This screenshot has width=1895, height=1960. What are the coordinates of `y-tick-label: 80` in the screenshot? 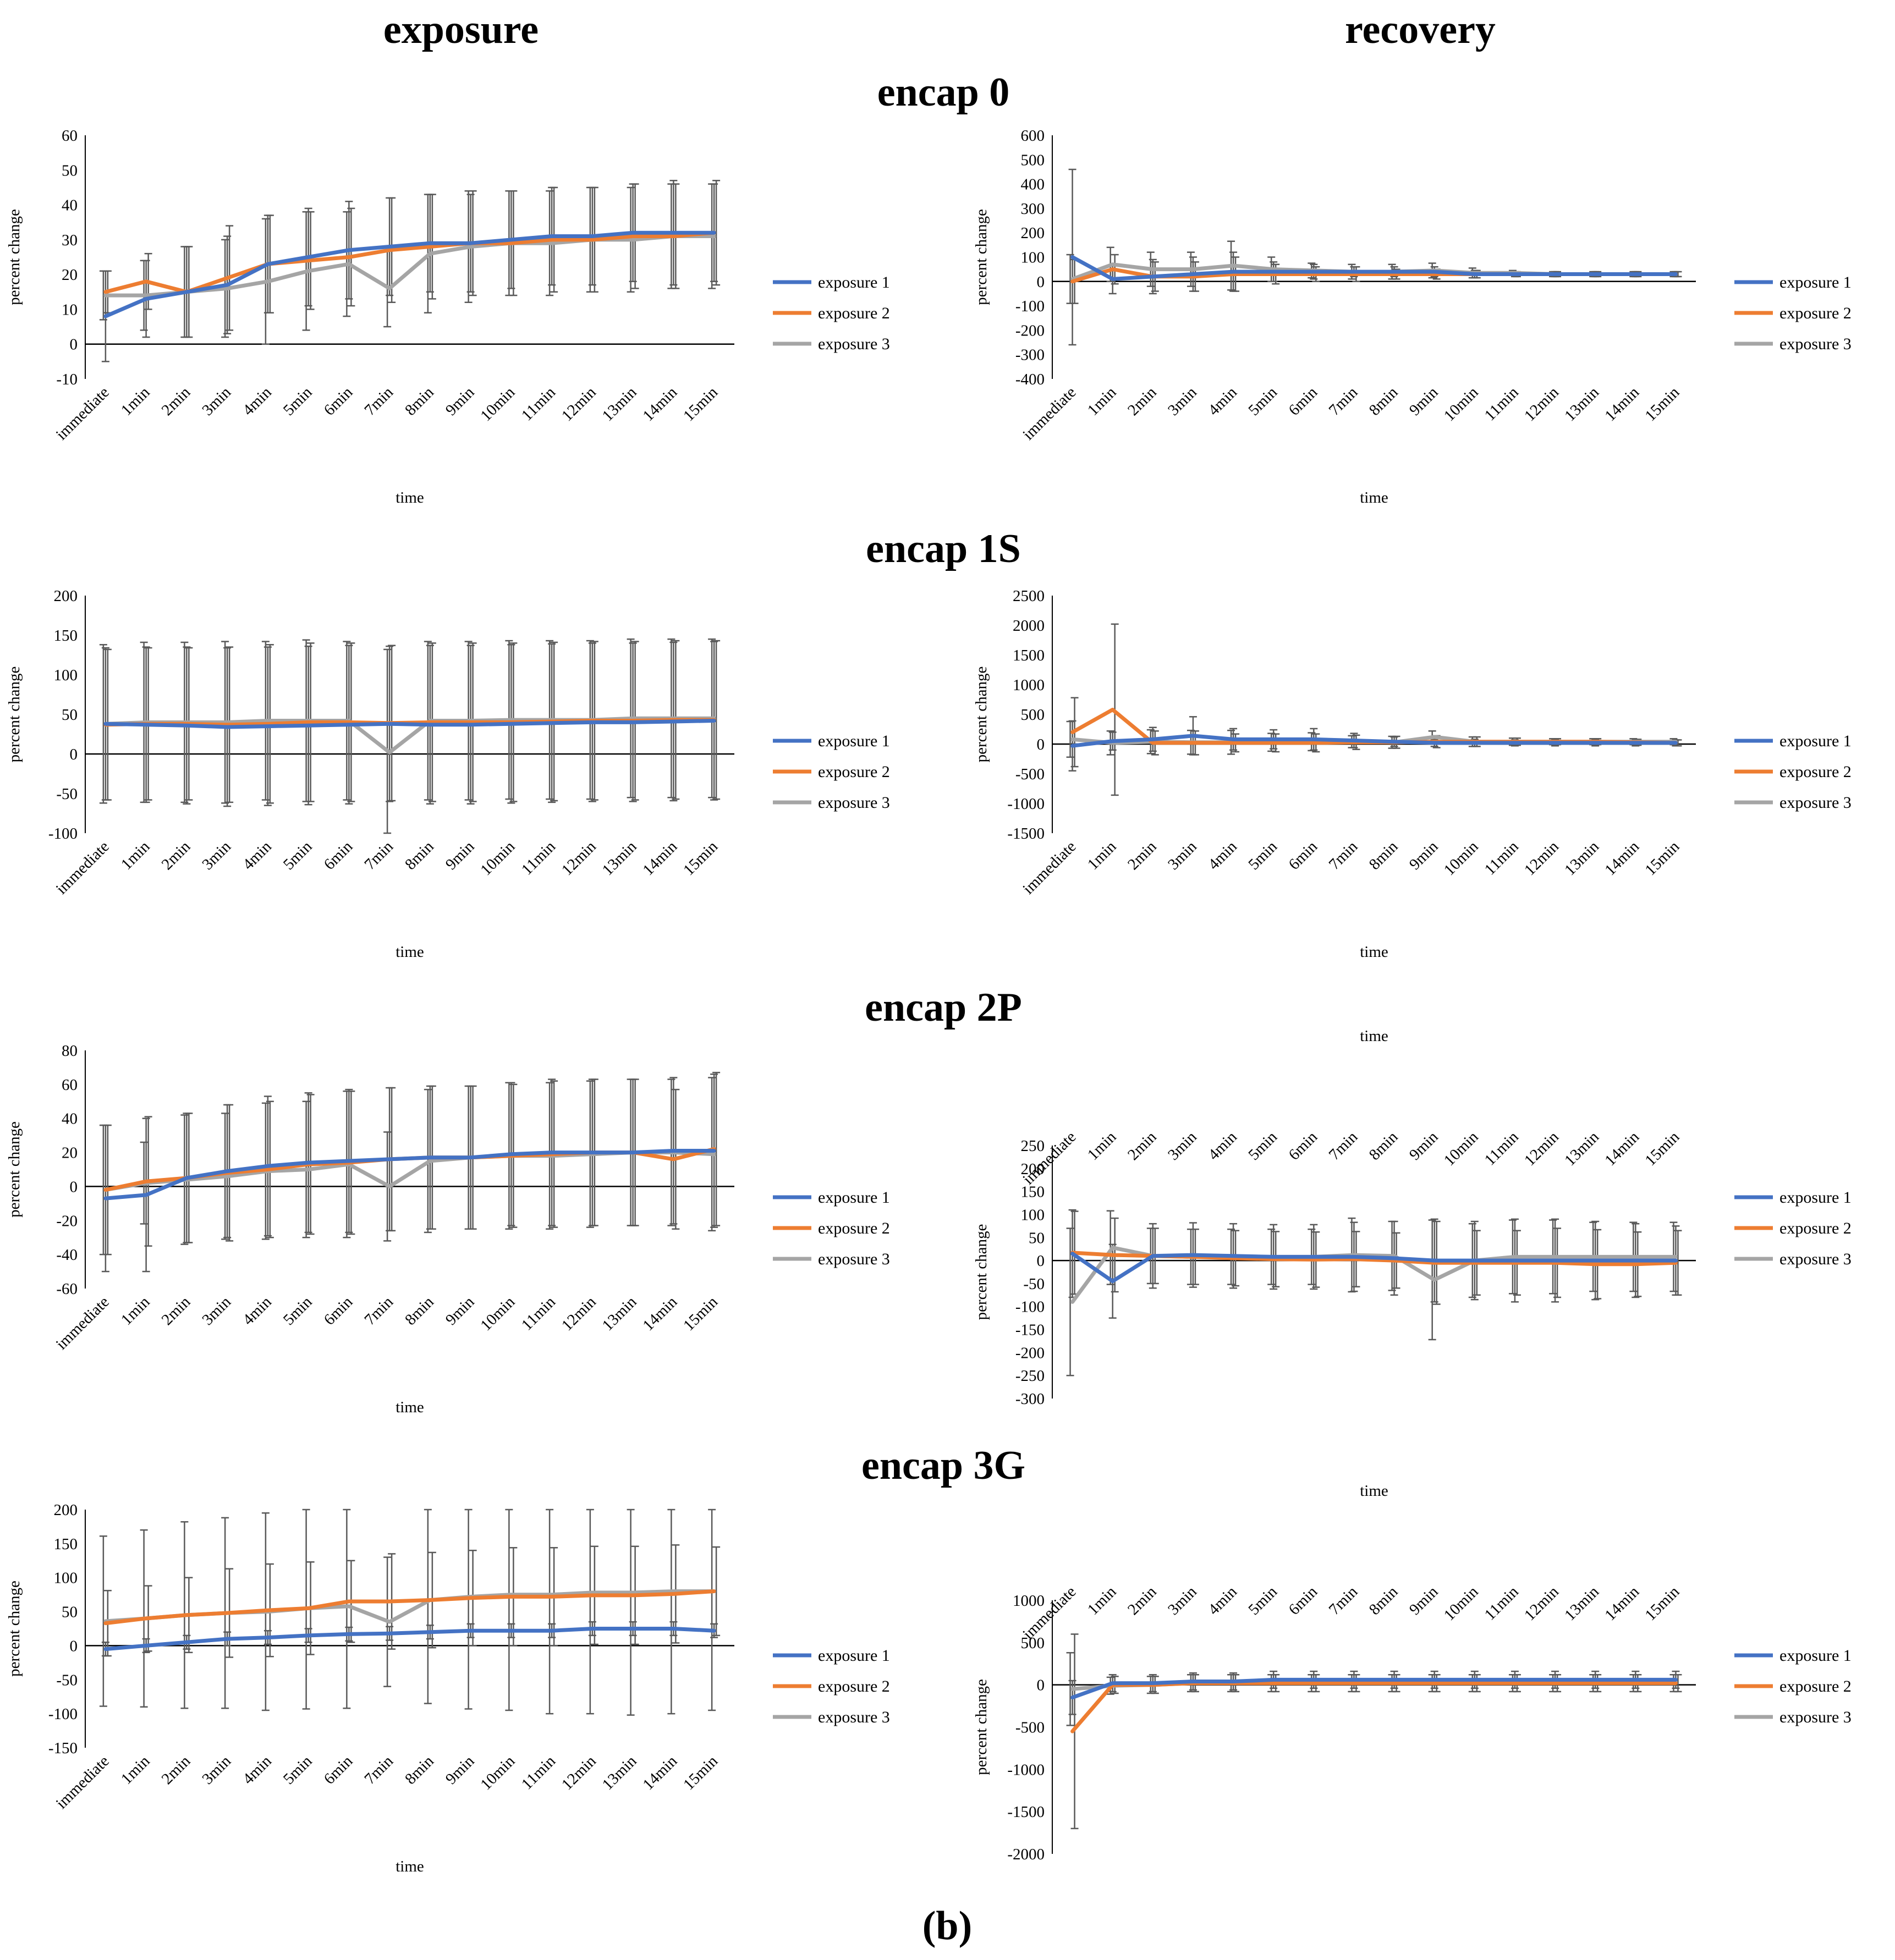 It's located at (70, 1051).